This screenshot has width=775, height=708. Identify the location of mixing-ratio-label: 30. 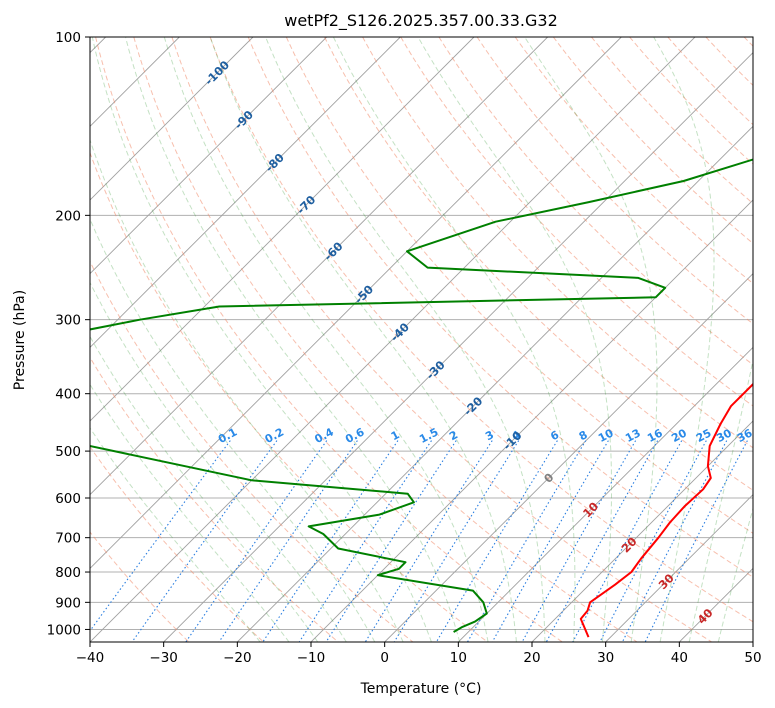
(724, 435).